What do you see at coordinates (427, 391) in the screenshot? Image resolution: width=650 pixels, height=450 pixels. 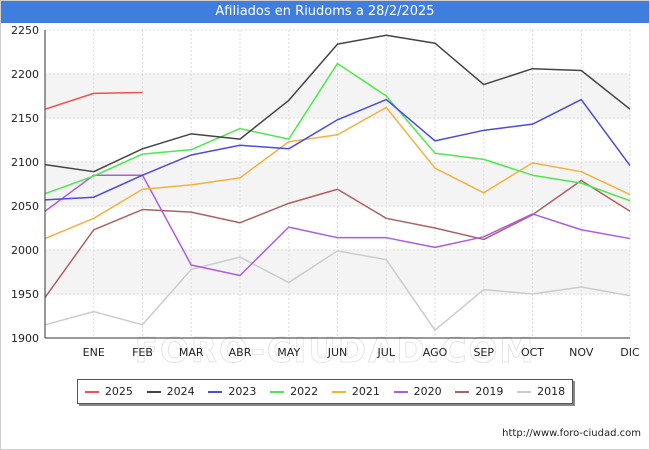 I see `legend-label: 2020` at bounding box center [427, 391].